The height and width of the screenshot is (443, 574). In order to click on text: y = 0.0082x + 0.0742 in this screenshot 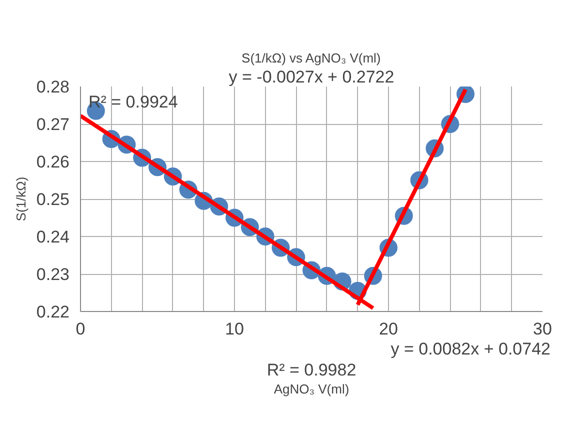, I will do `click(470, 349)`.